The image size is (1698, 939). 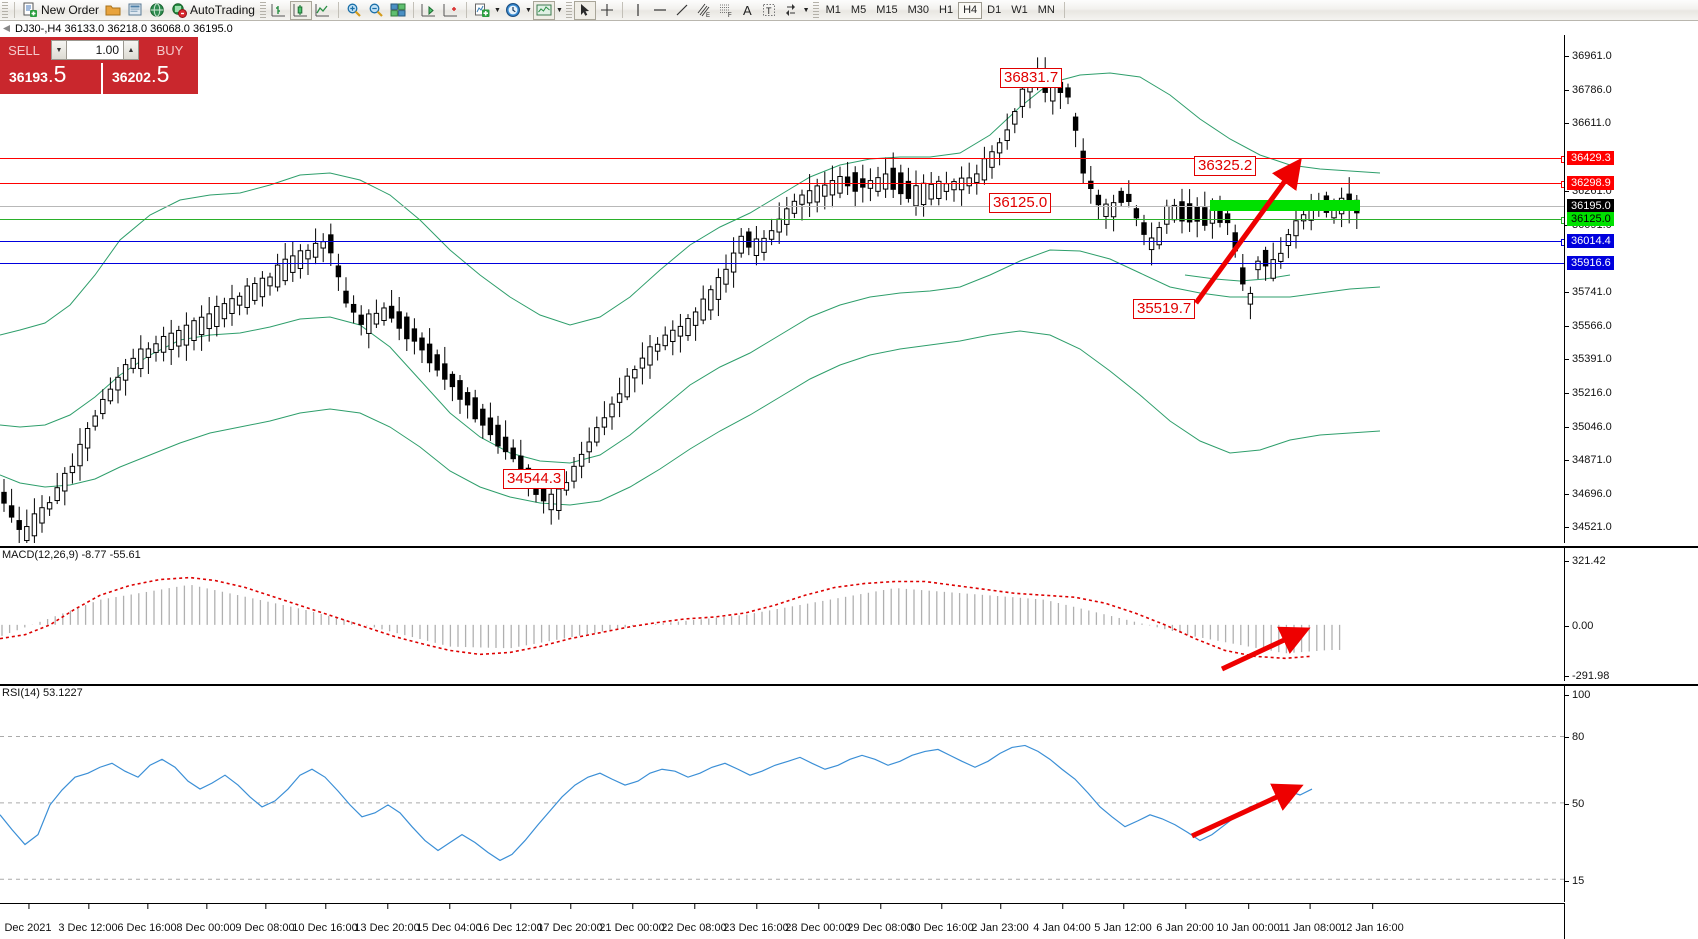 What do you see at coordinates (279, 10) in the screenshot?
I see `bar-chart-button` at bounding box center [279, 10].